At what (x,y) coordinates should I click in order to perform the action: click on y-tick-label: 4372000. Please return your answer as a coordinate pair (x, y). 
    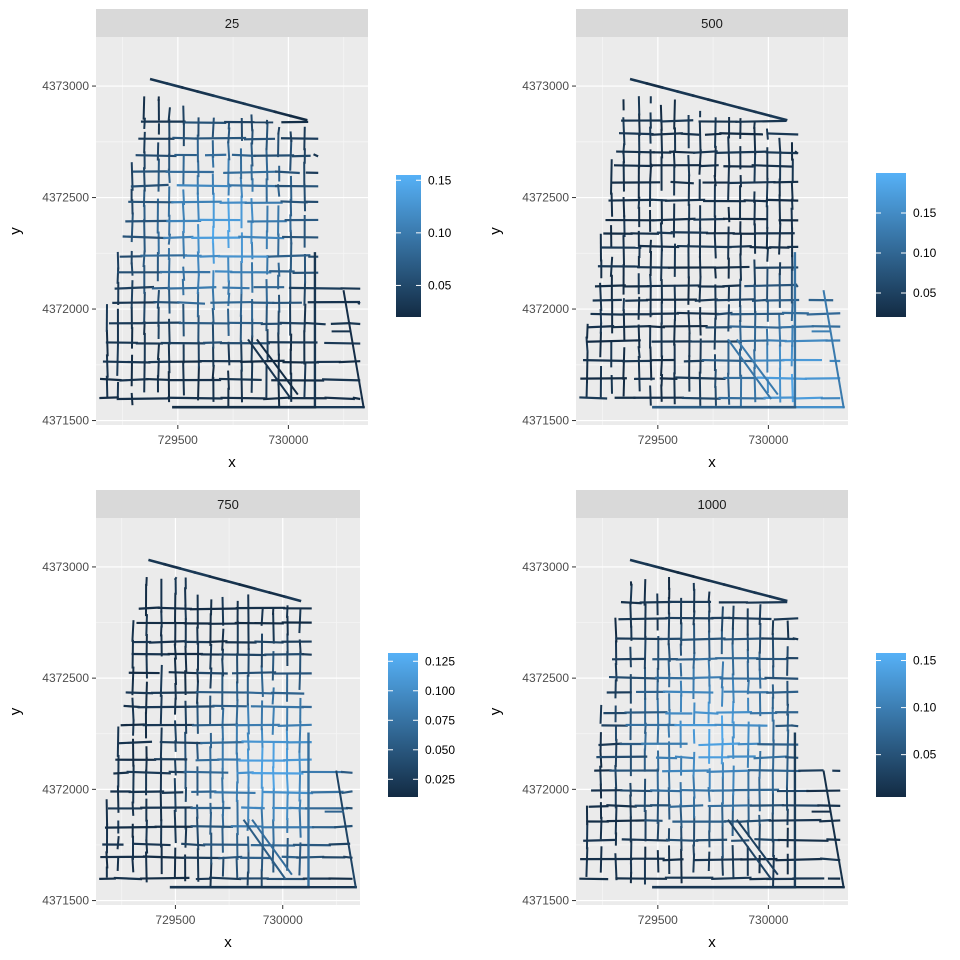
    Looking at the image, I should click on (545, 789).